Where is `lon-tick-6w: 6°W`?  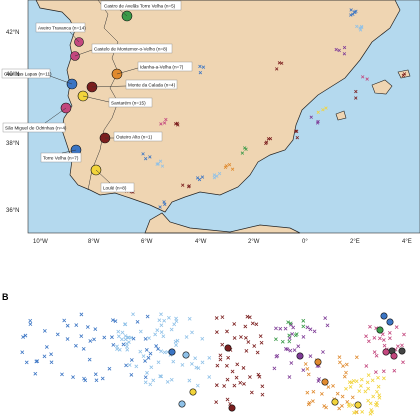
lon-tick-6w: 6°W is located at coordinates (147, 242).